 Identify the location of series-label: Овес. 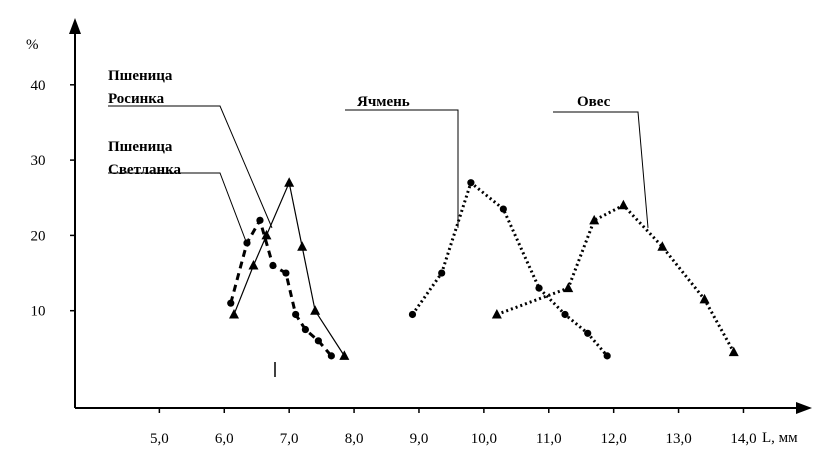
(594, 102).